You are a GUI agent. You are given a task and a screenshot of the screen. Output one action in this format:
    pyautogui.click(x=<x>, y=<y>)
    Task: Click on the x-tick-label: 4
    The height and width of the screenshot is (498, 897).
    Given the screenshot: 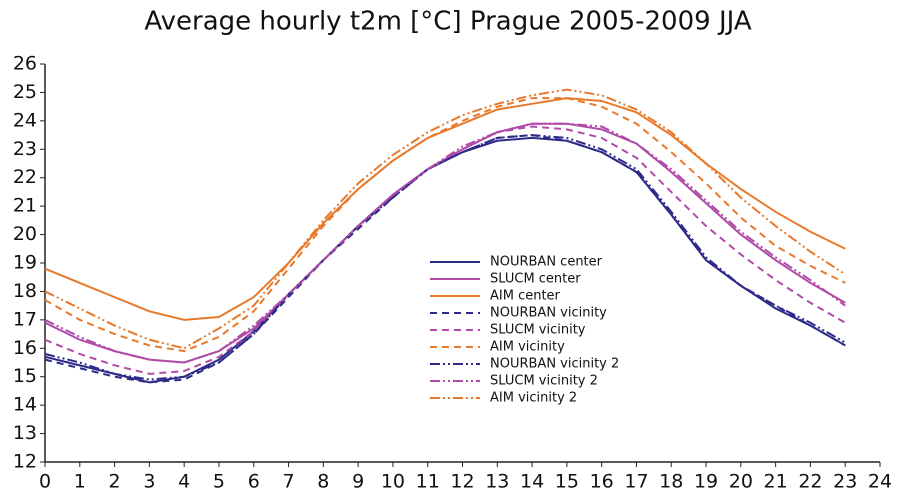 What is the action you would take?
    pyautogui.click(x=184, y=482)
    